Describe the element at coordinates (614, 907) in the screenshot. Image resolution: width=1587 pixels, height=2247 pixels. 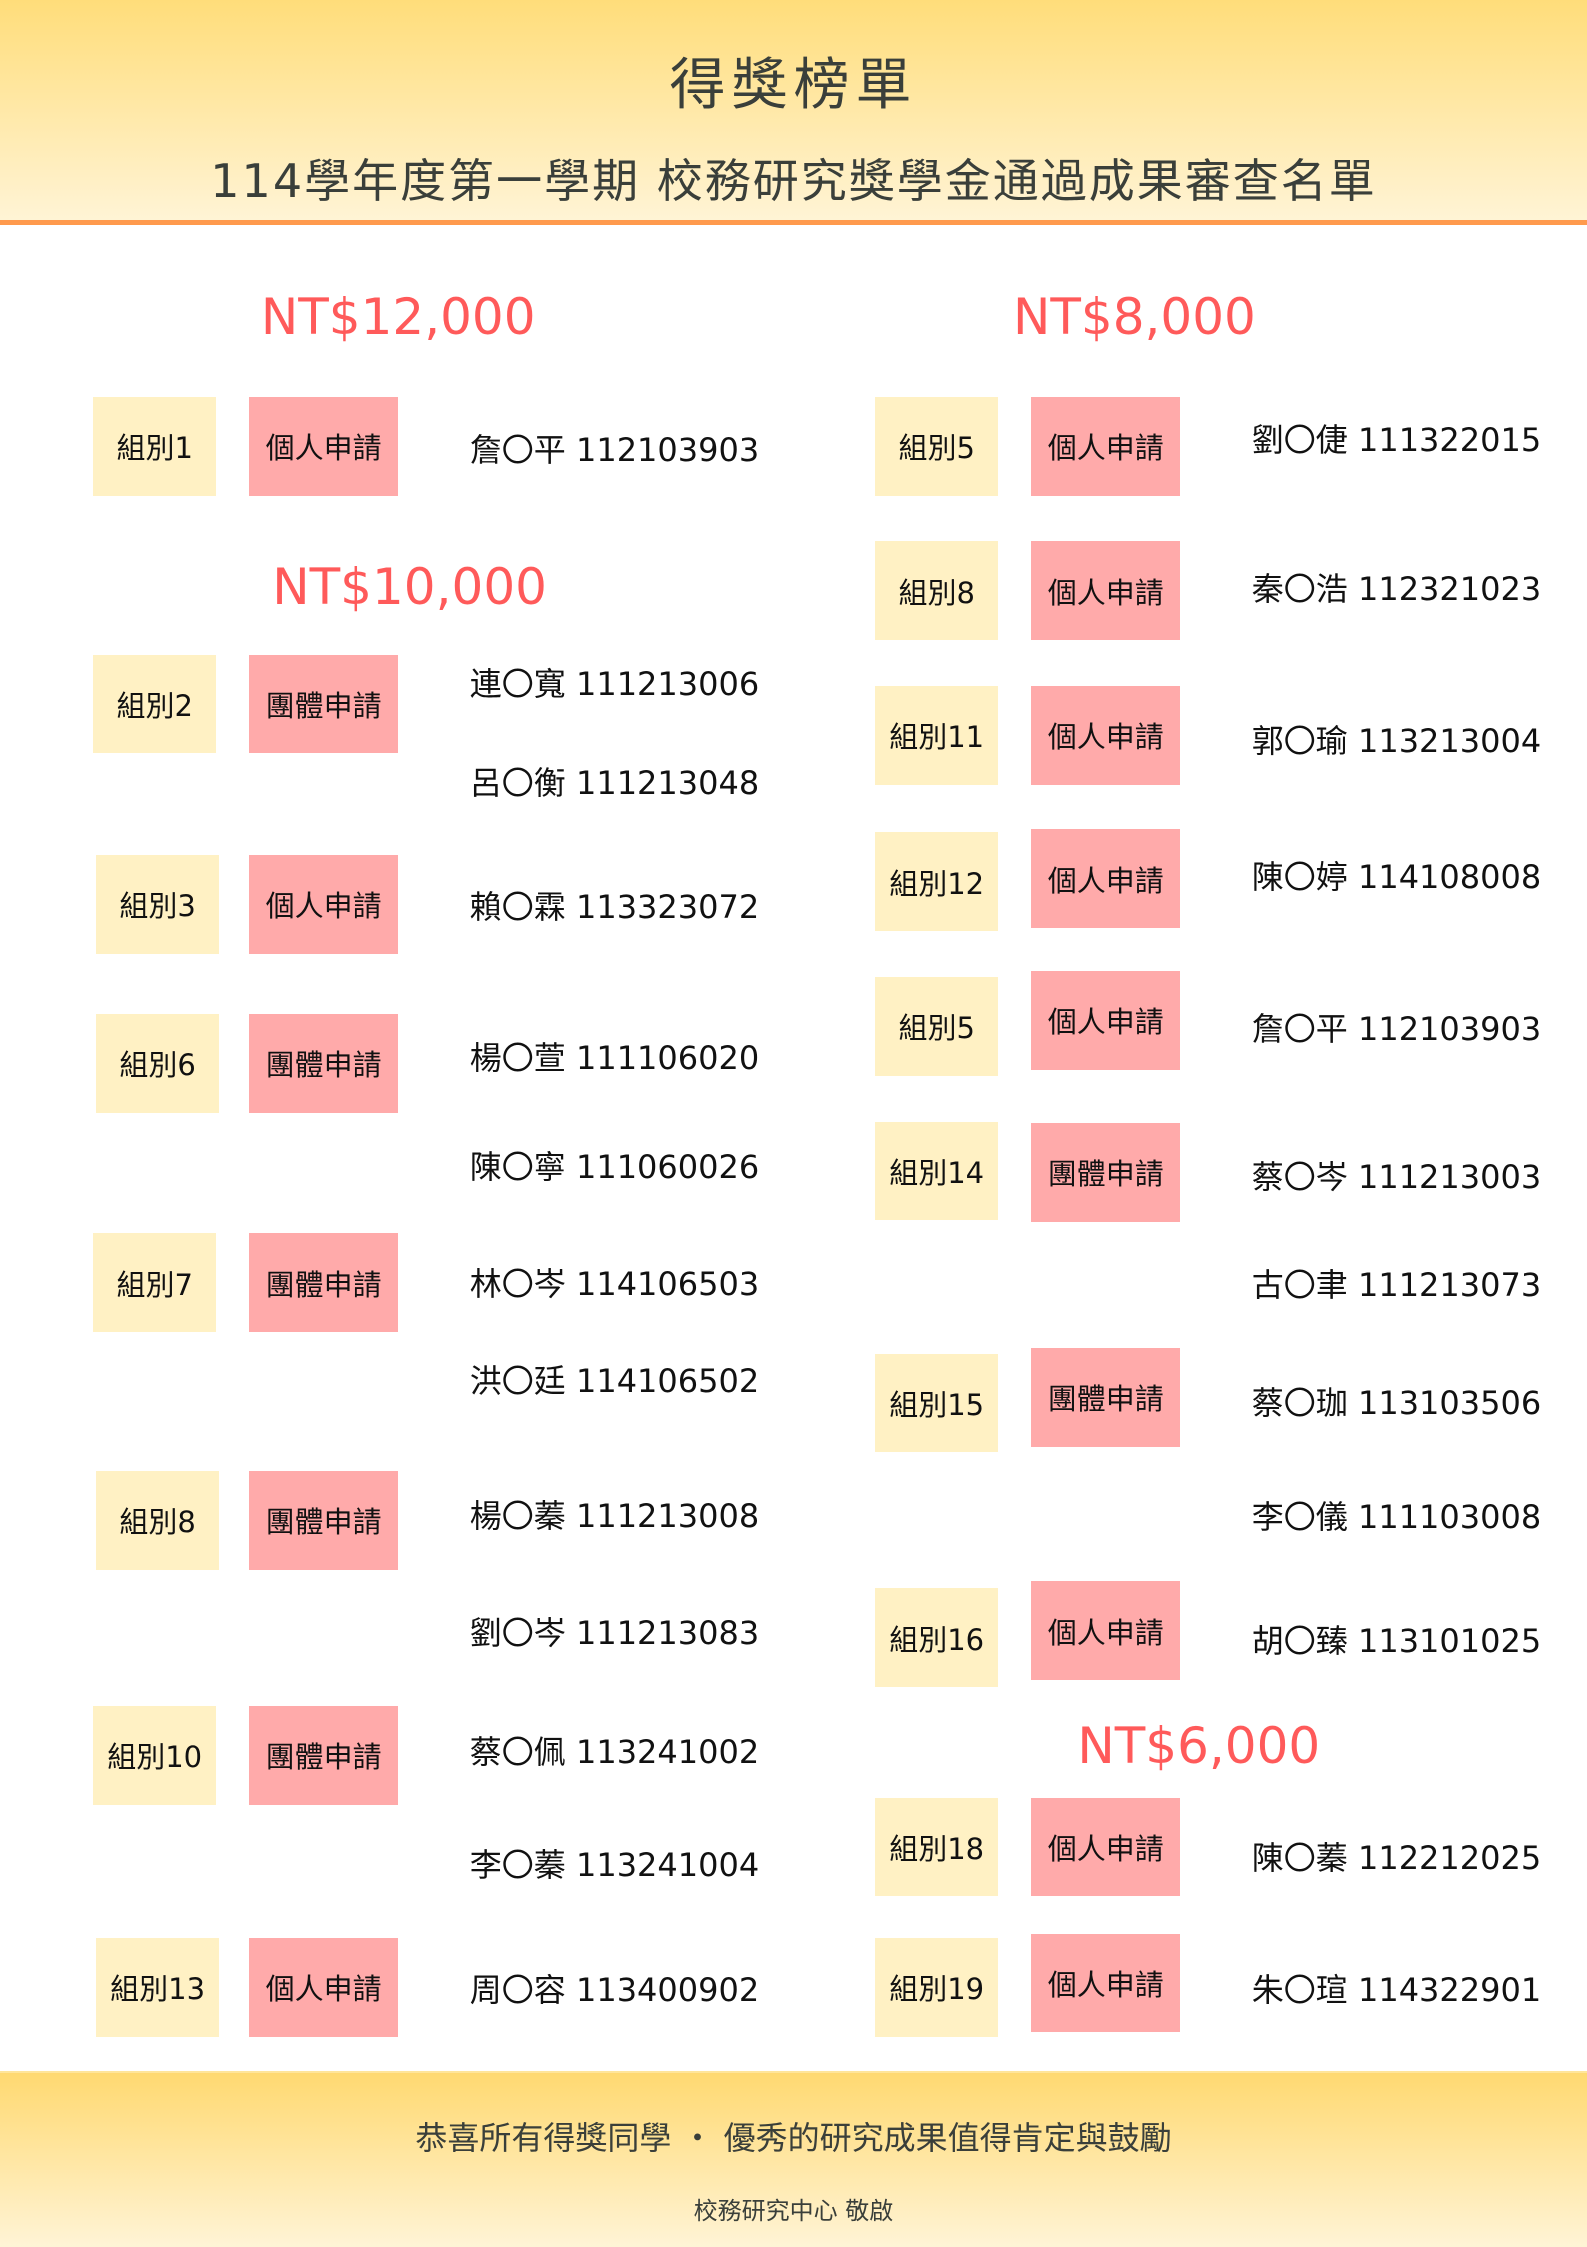
I see `recipient-name: 賴〇霖 113323072` at that location.